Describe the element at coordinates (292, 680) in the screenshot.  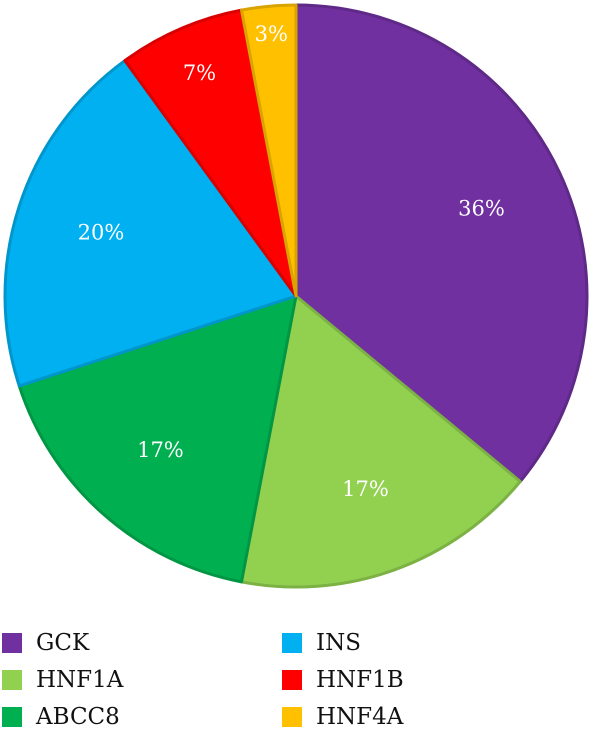
I see `legend-swatch-hnf1b` at that location.